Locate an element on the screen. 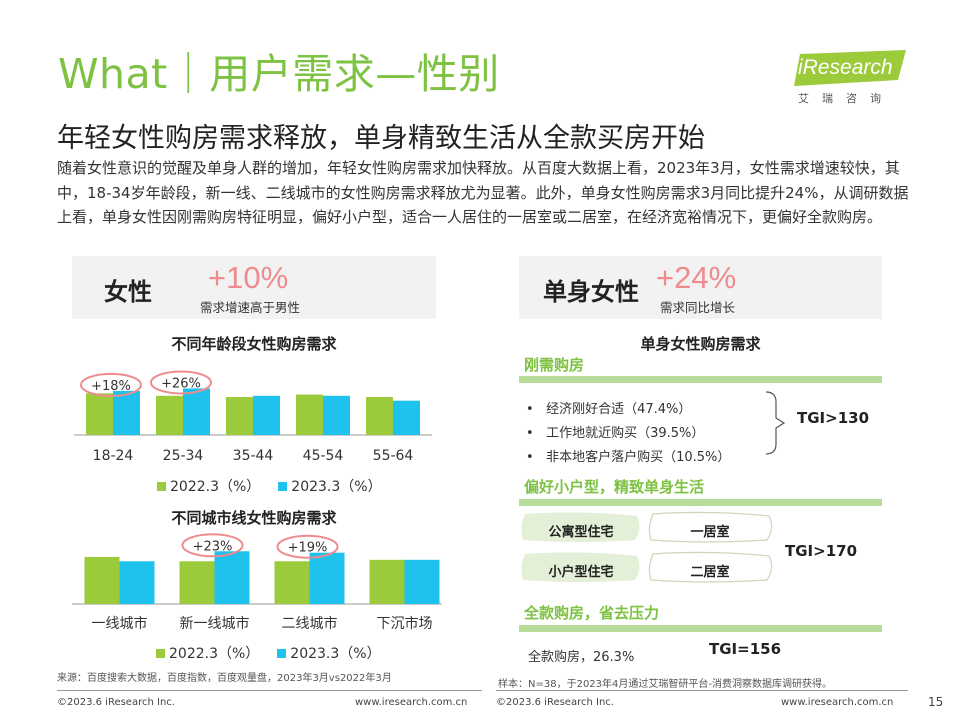 This screenshot has height=720, width=960. tgi-small-unit: TGI>170 is located at coordinates (821, 551).